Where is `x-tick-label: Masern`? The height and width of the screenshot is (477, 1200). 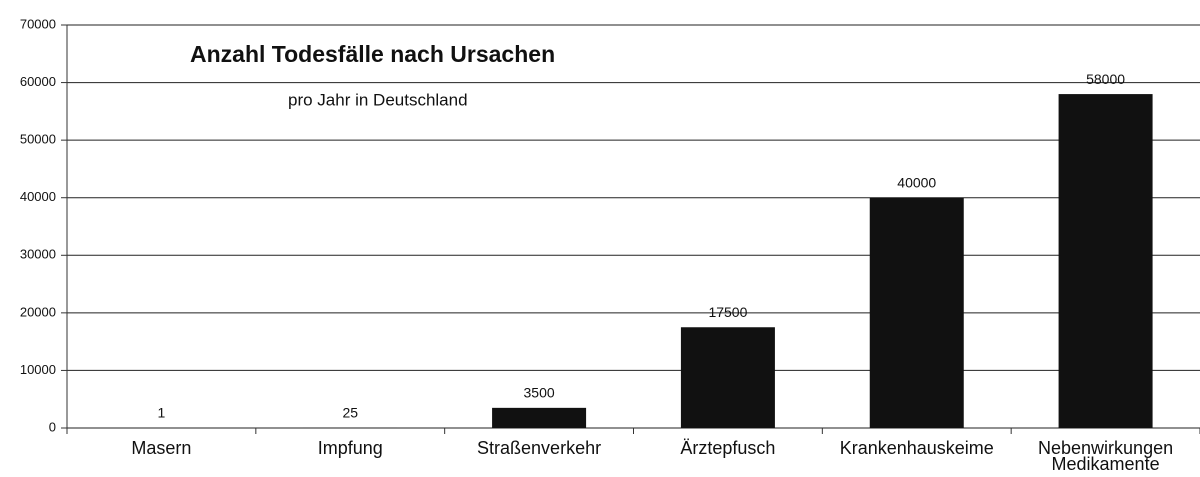 x-tick-label: Masern is located at coordinates (161, 448).